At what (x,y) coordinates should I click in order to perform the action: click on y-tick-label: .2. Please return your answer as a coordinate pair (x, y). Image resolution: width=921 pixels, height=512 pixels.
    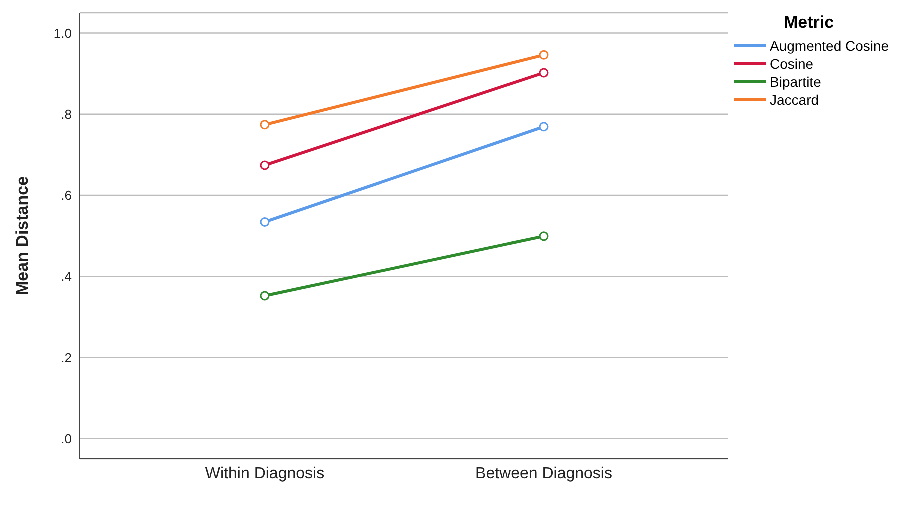
    Looking at the image, I should click on (66, 358).